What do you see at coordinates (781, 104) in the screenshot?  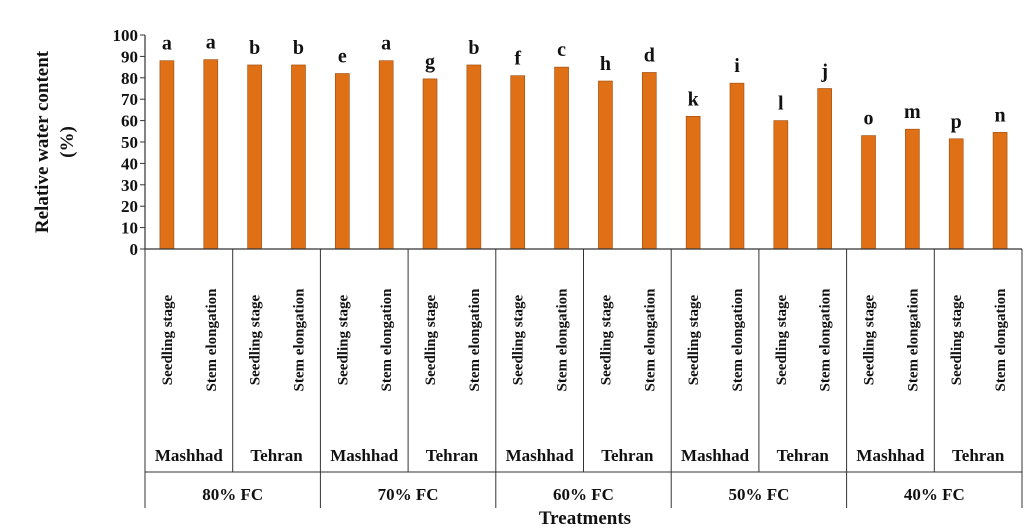 I see `significance-letter: l` at bounding box center [781, 104].